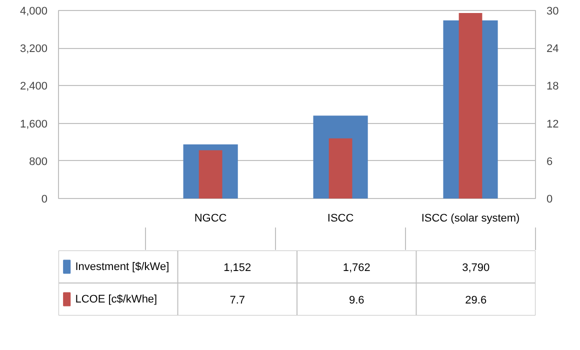 The image size is (580, 350). What do you see at coordinates (470, 218) in the screenshot?
I see `x-tick-label: ISCC (solar system)` at bounding box center [470, 218].